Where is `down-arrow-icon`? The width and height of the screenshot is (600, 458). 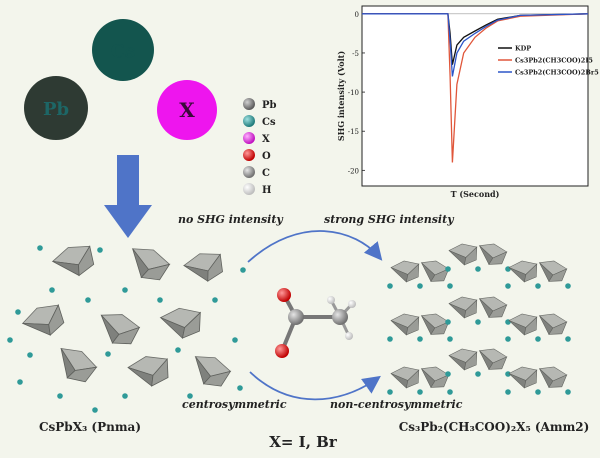 down-arrow-icon is located at coordinates (128, 196).